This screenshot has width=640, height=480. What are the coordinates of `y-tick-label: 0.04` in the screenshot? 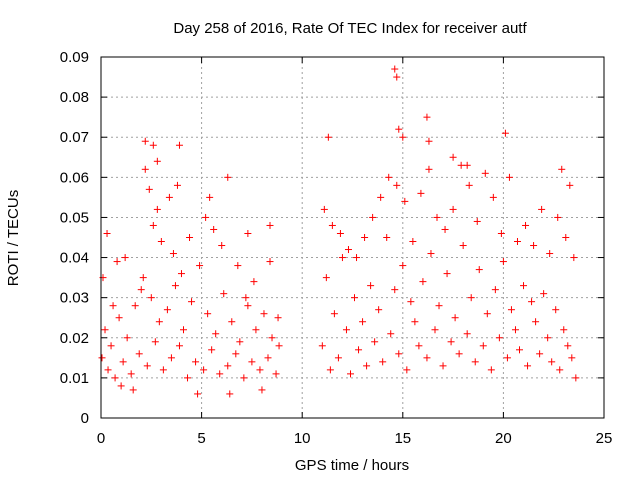 It's located at (74, 258).